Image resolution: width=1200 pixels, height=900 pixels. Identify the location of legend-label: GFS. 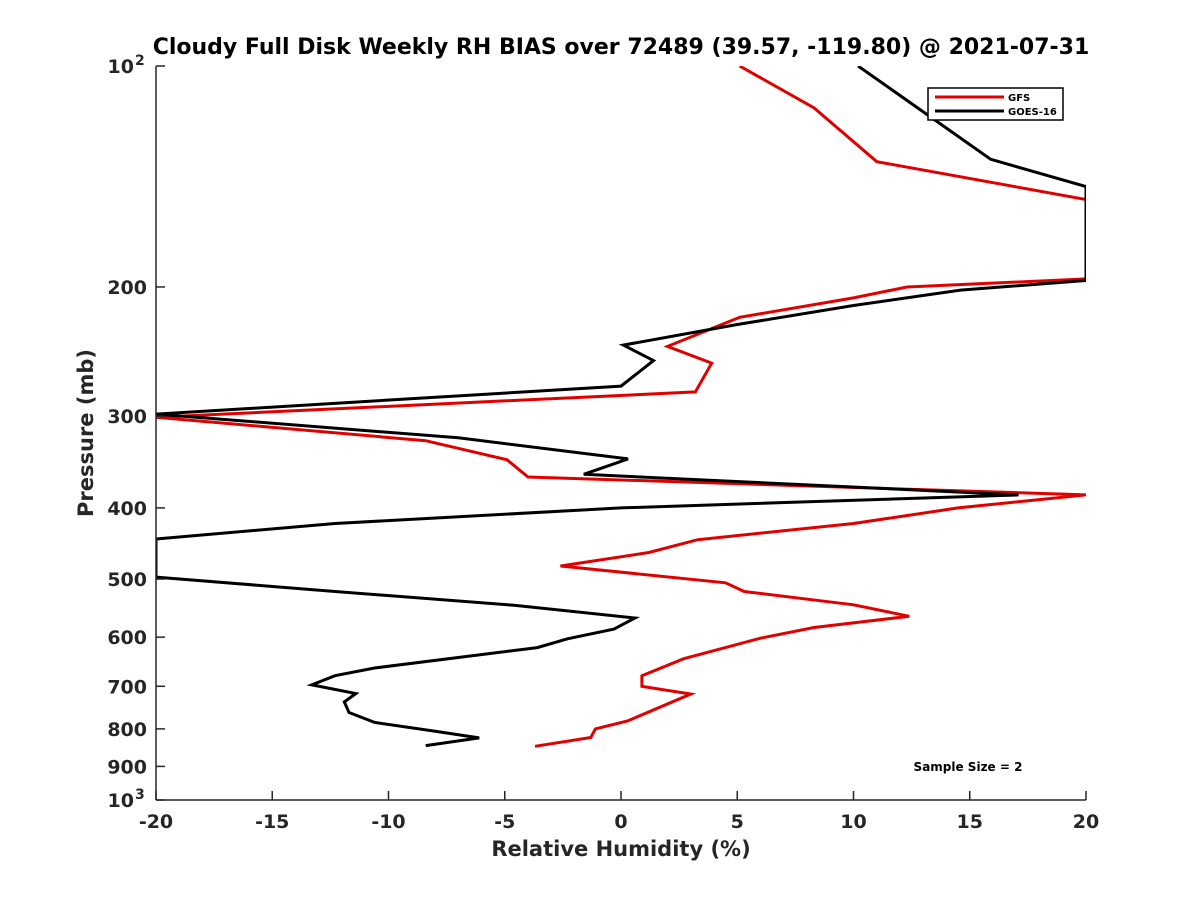
(1019, 98).